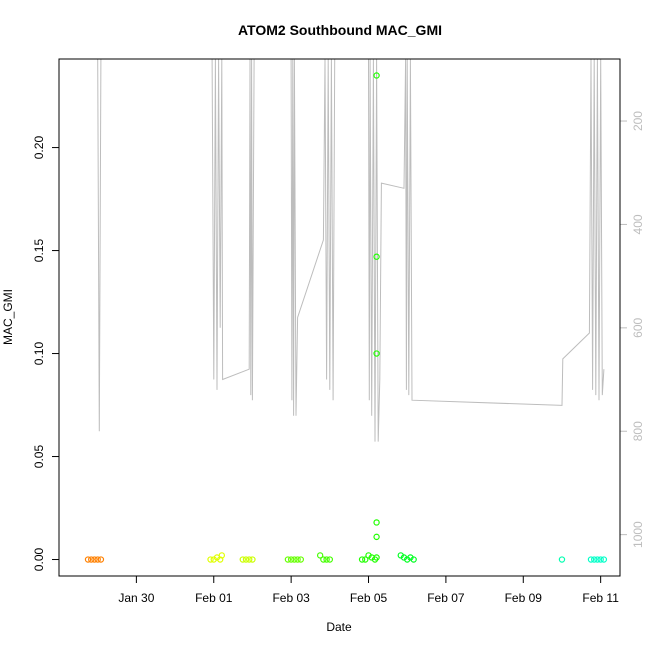  Describe the element at coordinates (339, 627) in the screenshot. I see `x-axis-label: Date` at that location.